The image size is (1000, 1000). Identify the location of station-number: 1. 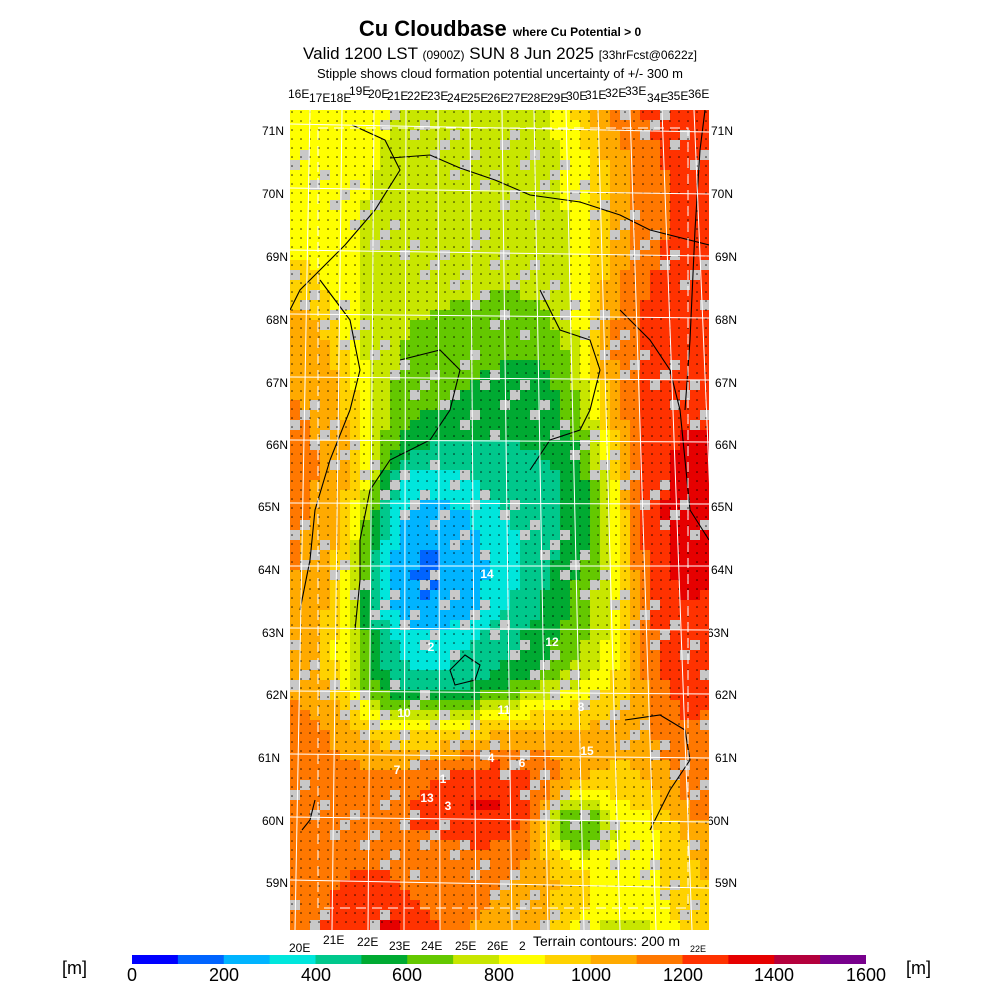
(443, 779).